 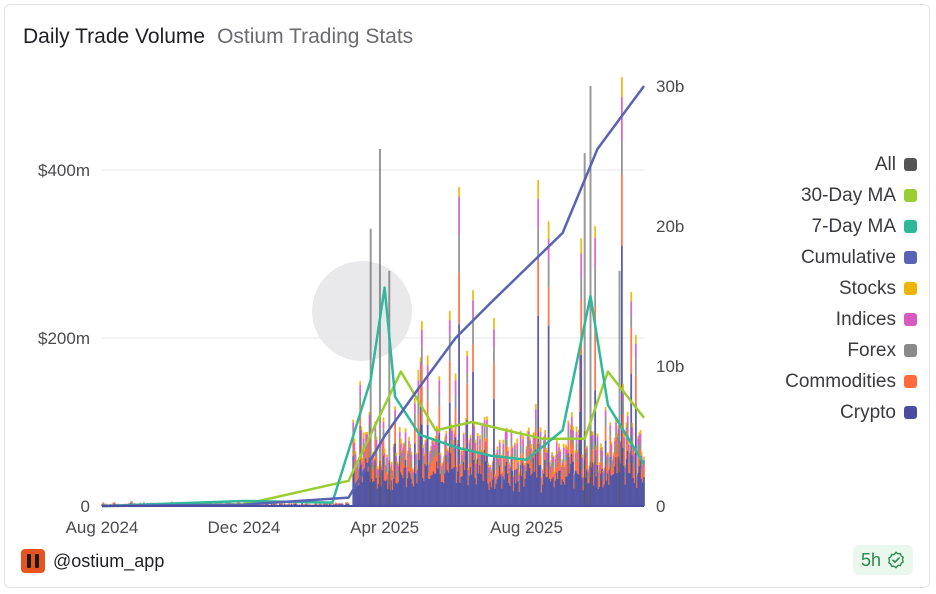 What do you see at coordinates (817, 350) in the screenshot?
I see `legend-item: Forex` at bounding box center [817, 350].